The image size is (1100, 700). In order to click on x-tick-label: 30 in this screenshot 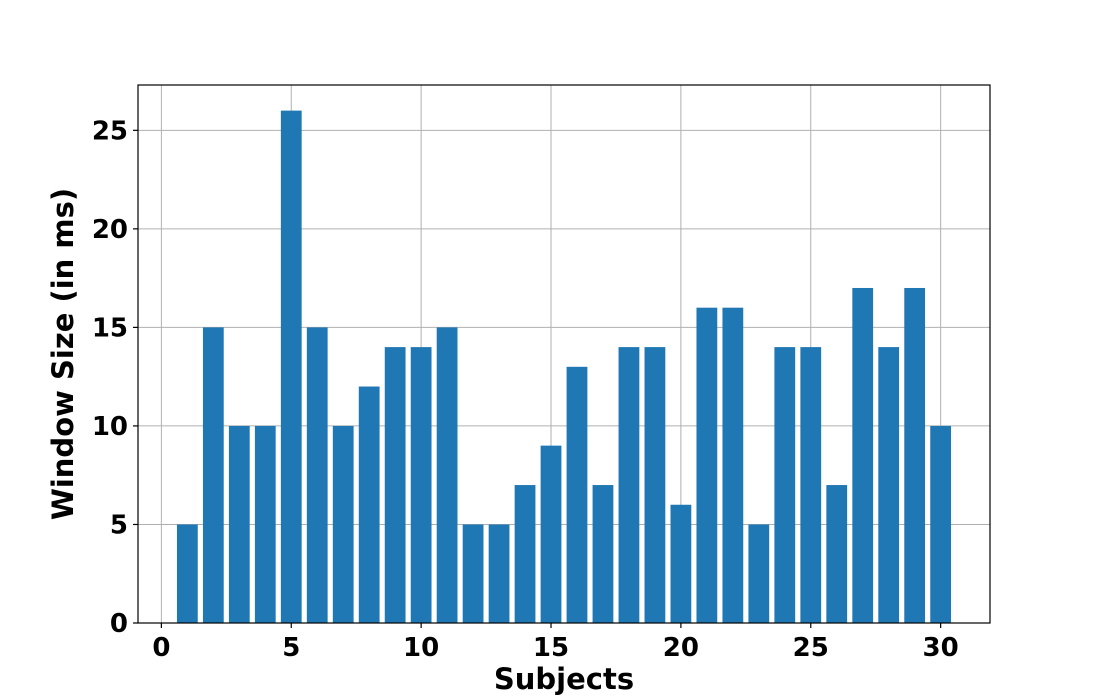, I will do `click(941, 648)`.